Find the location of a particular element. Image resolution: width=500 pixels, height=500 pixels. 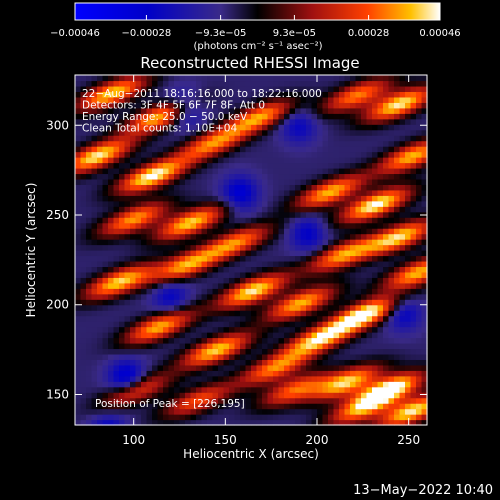

info-line: Clean Total counts: 1.10E+04 is located at coordinates (159, 129).